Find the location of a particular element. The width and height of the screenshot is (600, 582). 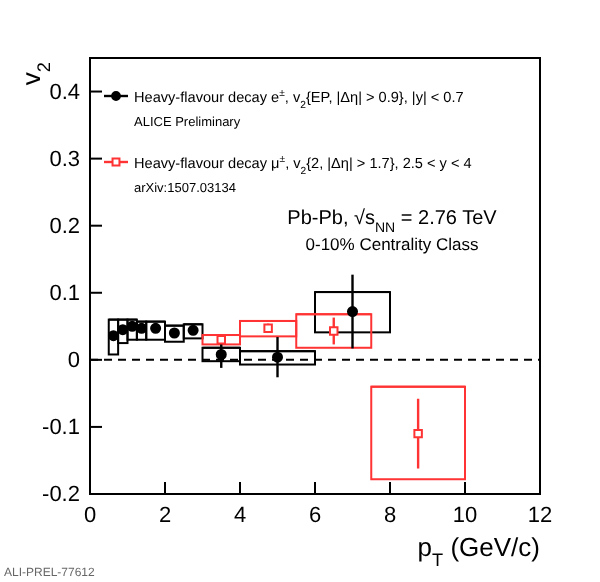

annotation: Pb-Pb, √s$_{NN}$ = 2.76 TeV is located at coordinates (392, 221).